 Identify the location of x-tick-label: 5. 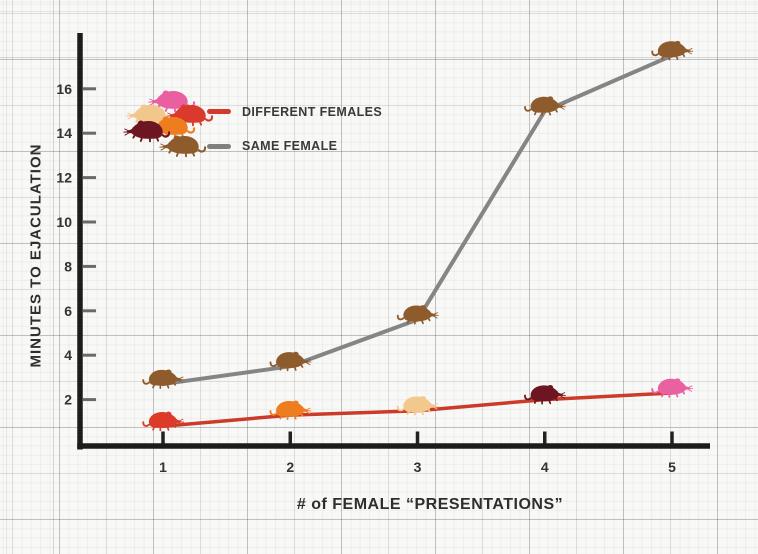
(672, 467).